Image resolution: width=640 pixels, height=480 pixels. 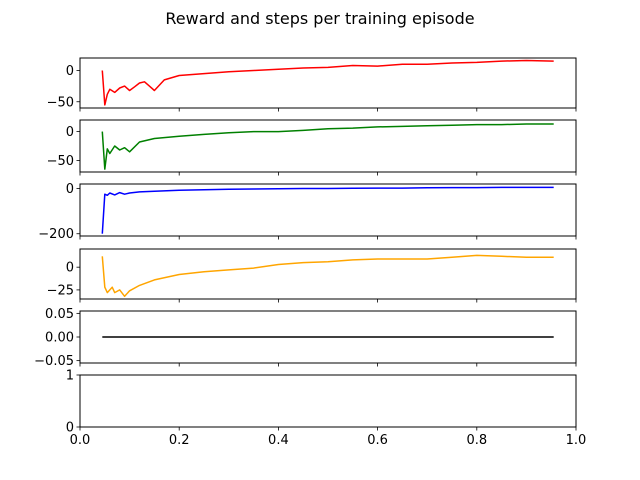 I want to click on x-tick-label-2: 0.2, so click(x=179, y=440).